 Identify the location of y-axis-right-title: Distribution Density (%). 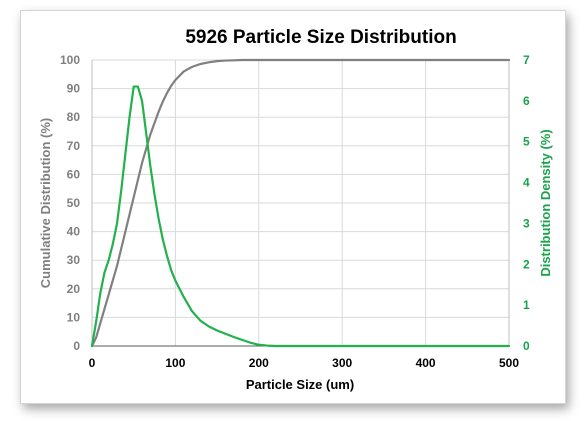
(545, 202).